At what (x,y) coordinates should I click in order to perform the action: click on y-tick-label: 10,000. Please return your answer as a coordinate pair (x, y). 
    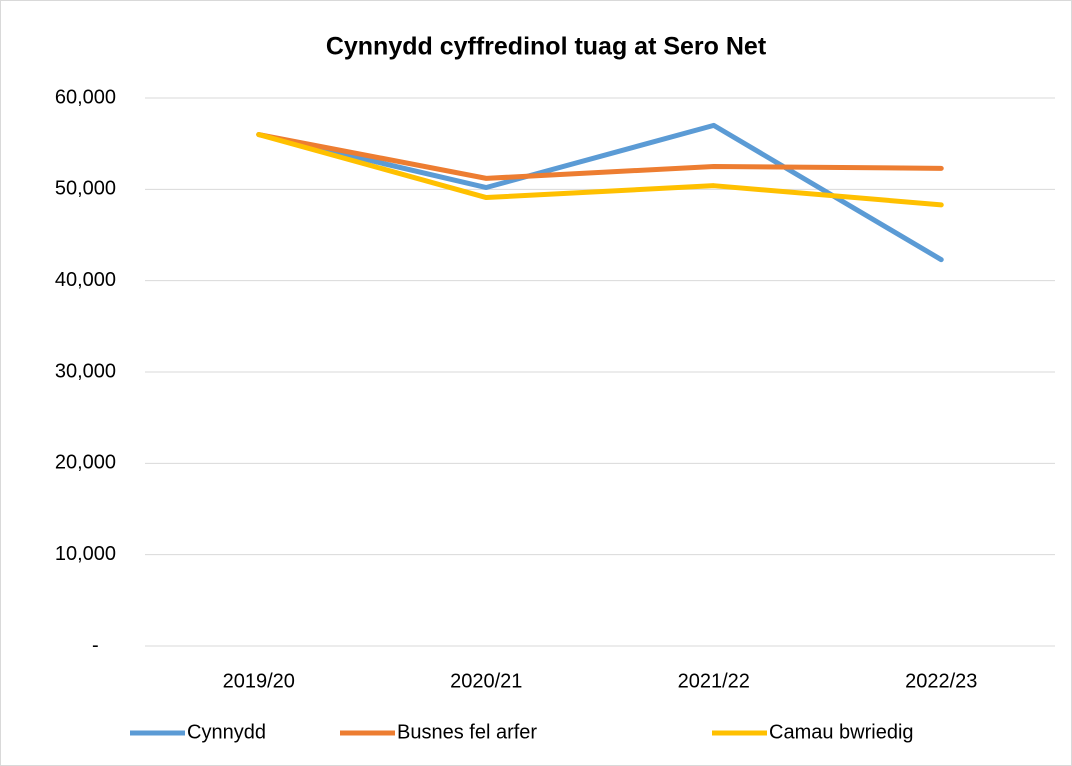
    Looking at the image, I should click on (85, 554).